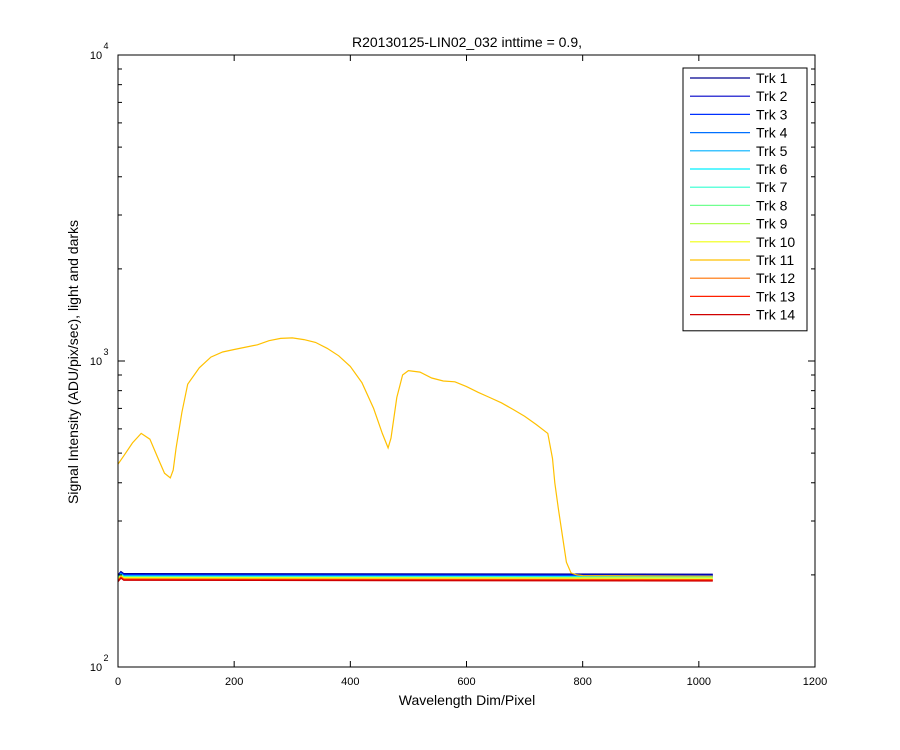 This screenshot has height=750, width=900. Describe the element at coordinates (772, 169) in the screenshot. I see `legend-label: Trk 6` at that location.